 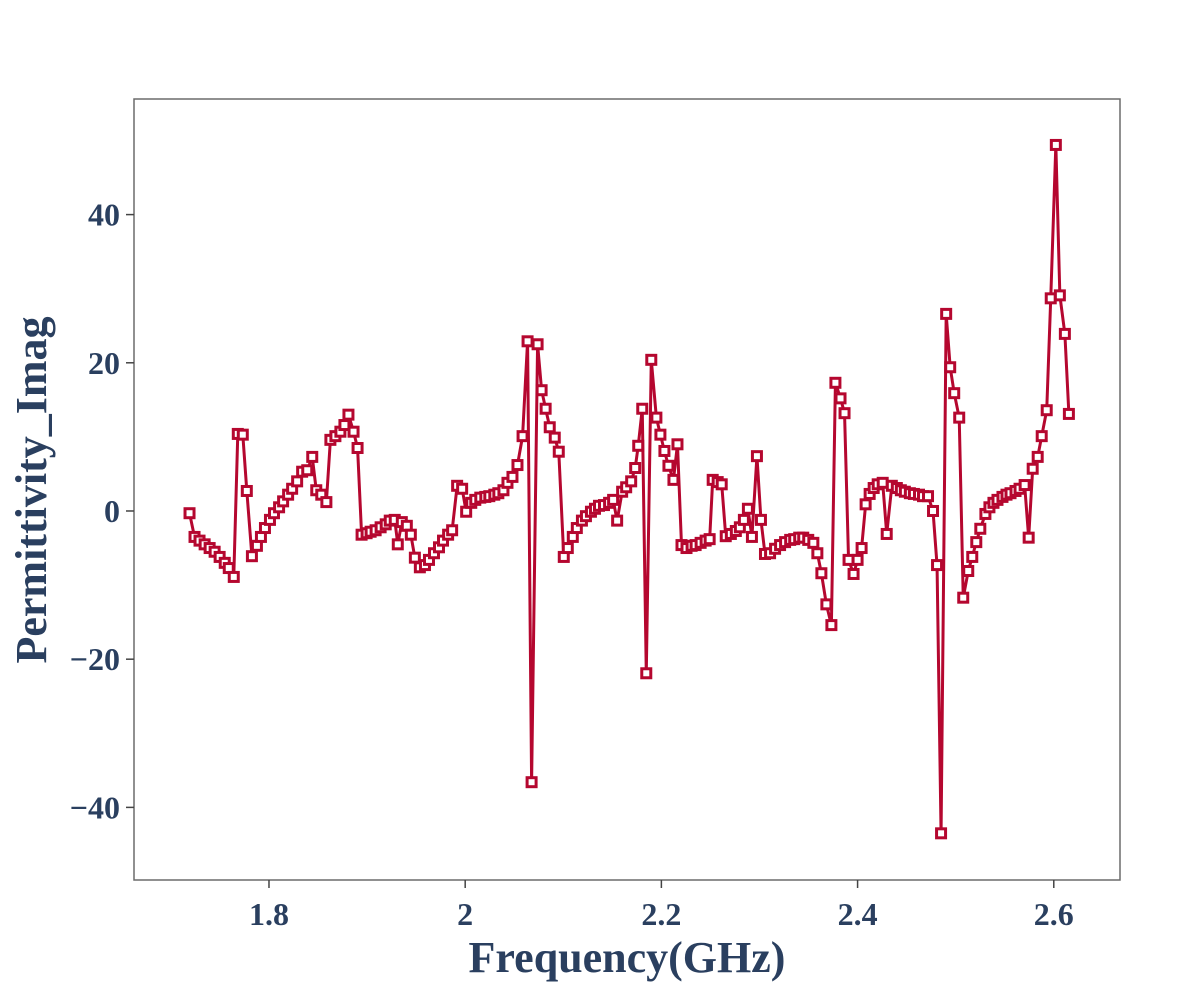 What do you see at coordinates (104, 363) in the screenshot?
I see `y-tick-label: 20` at bounding box center [104, 363].